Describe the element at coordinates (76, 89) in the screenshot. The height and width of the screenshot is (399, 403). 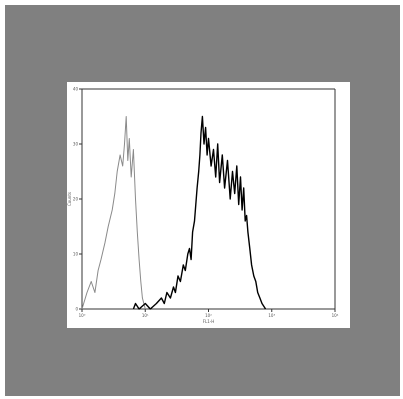
I see `y-tick-label-4: 40` at that location.